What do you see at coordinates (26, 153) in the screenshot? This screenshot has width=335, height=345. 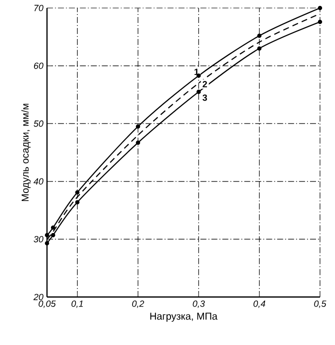 I see `y-axis-title: Модуль осадки, мм/м` at bounding box center [26, 153].